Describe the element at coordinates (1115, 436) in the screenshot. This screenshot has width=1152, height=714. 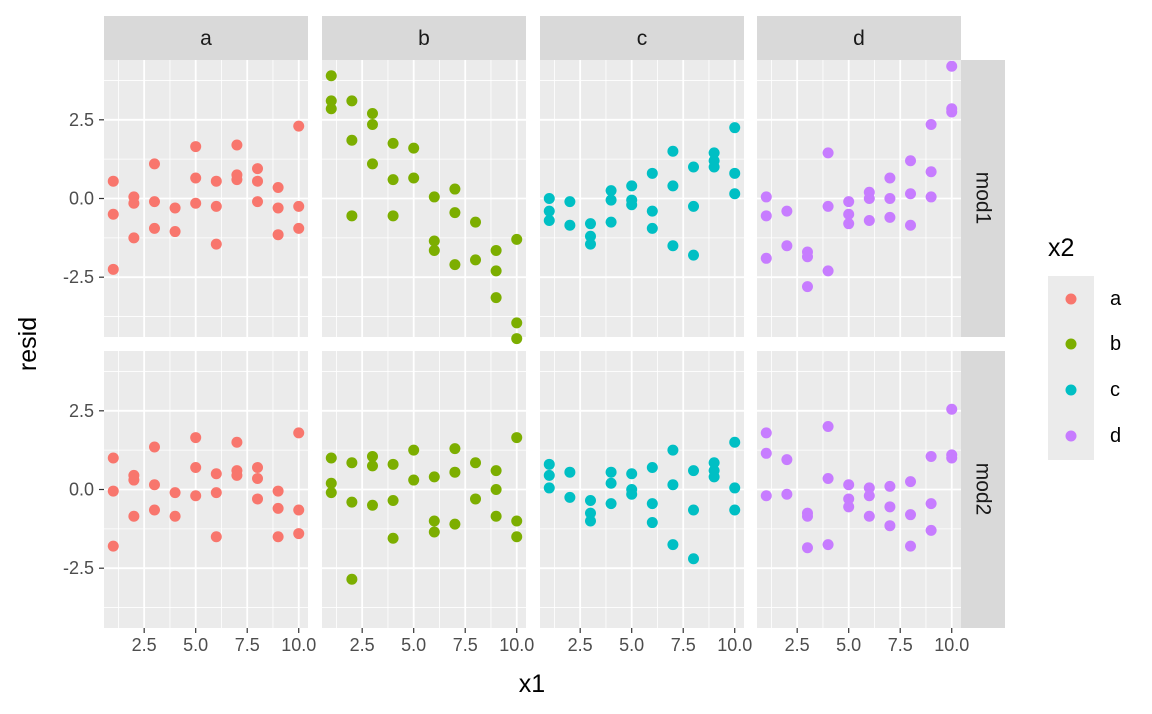
I see `legend-label-d: d` at that location.